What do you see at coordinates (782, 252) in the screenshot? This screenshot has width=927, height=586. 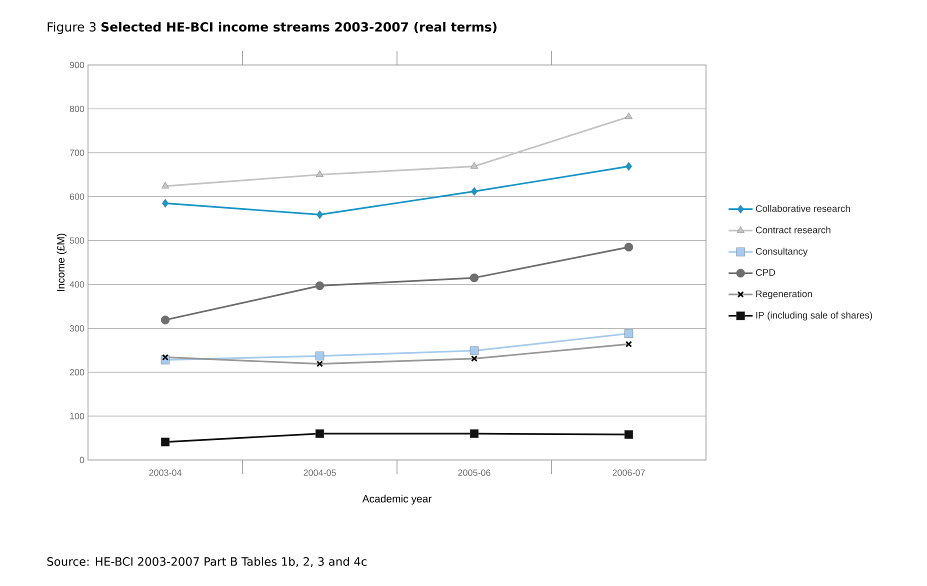 I see `legend-label: Consultancy` at bounding box center [782, 252].